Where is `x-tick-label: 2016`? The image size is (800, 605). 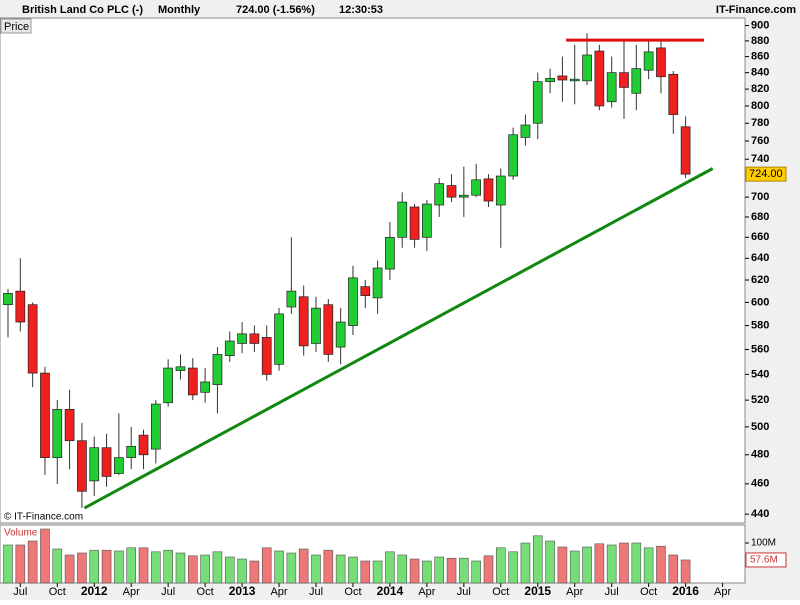
x-tick-label: 2016 is located at coordinates (685, 591).